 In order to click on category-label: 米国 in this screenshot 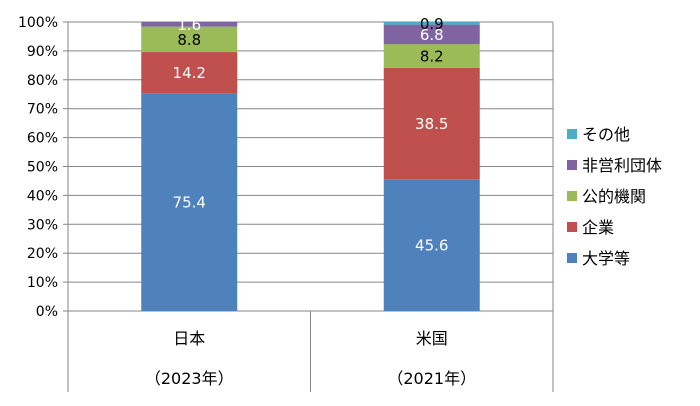, I will do `click(432, 338)`.